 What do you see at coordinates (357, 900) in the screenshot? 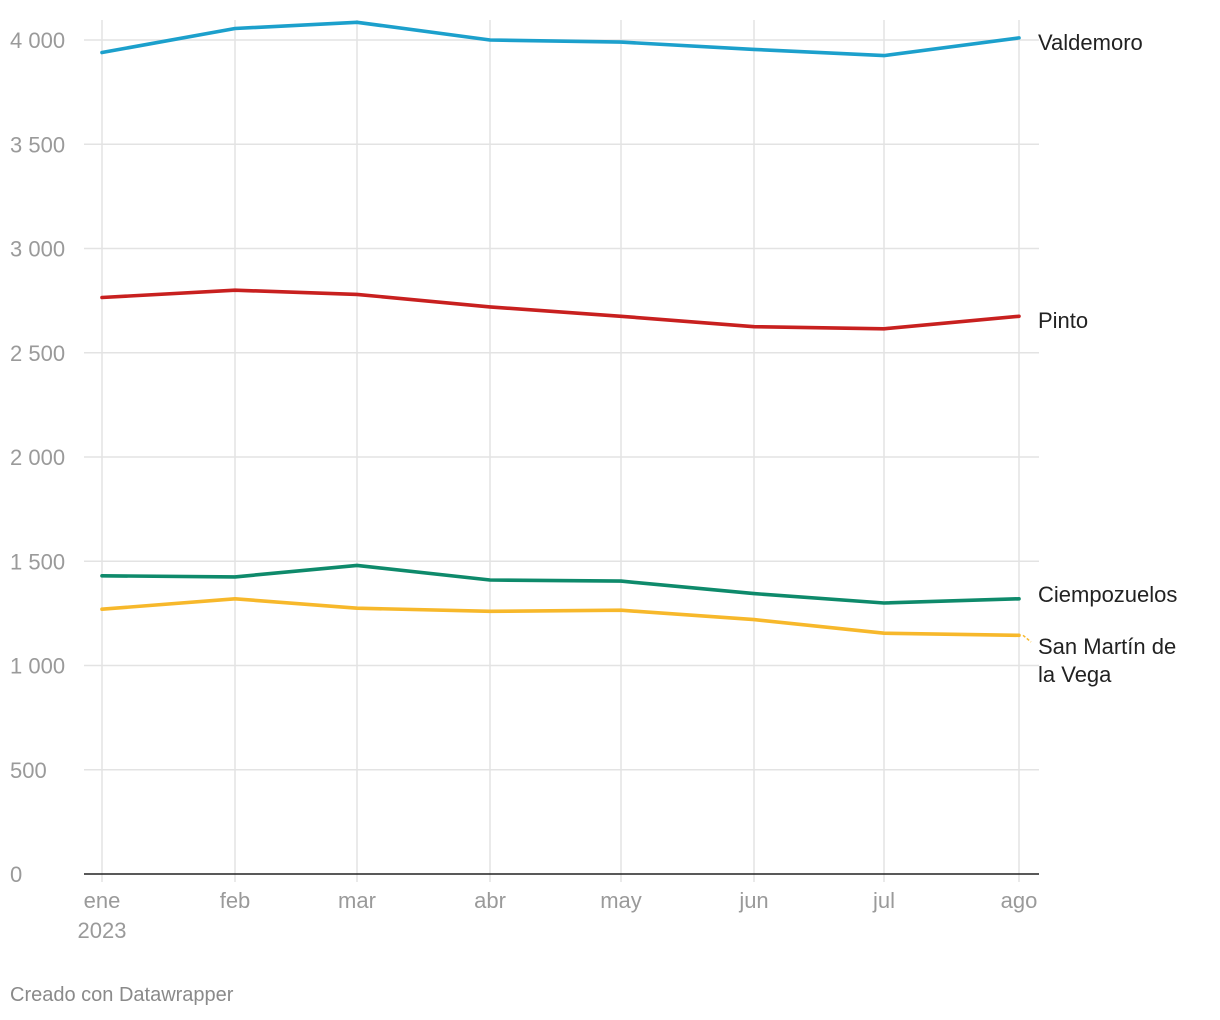
I see `x-tick-label: mar` at bounding box center [357, 900].